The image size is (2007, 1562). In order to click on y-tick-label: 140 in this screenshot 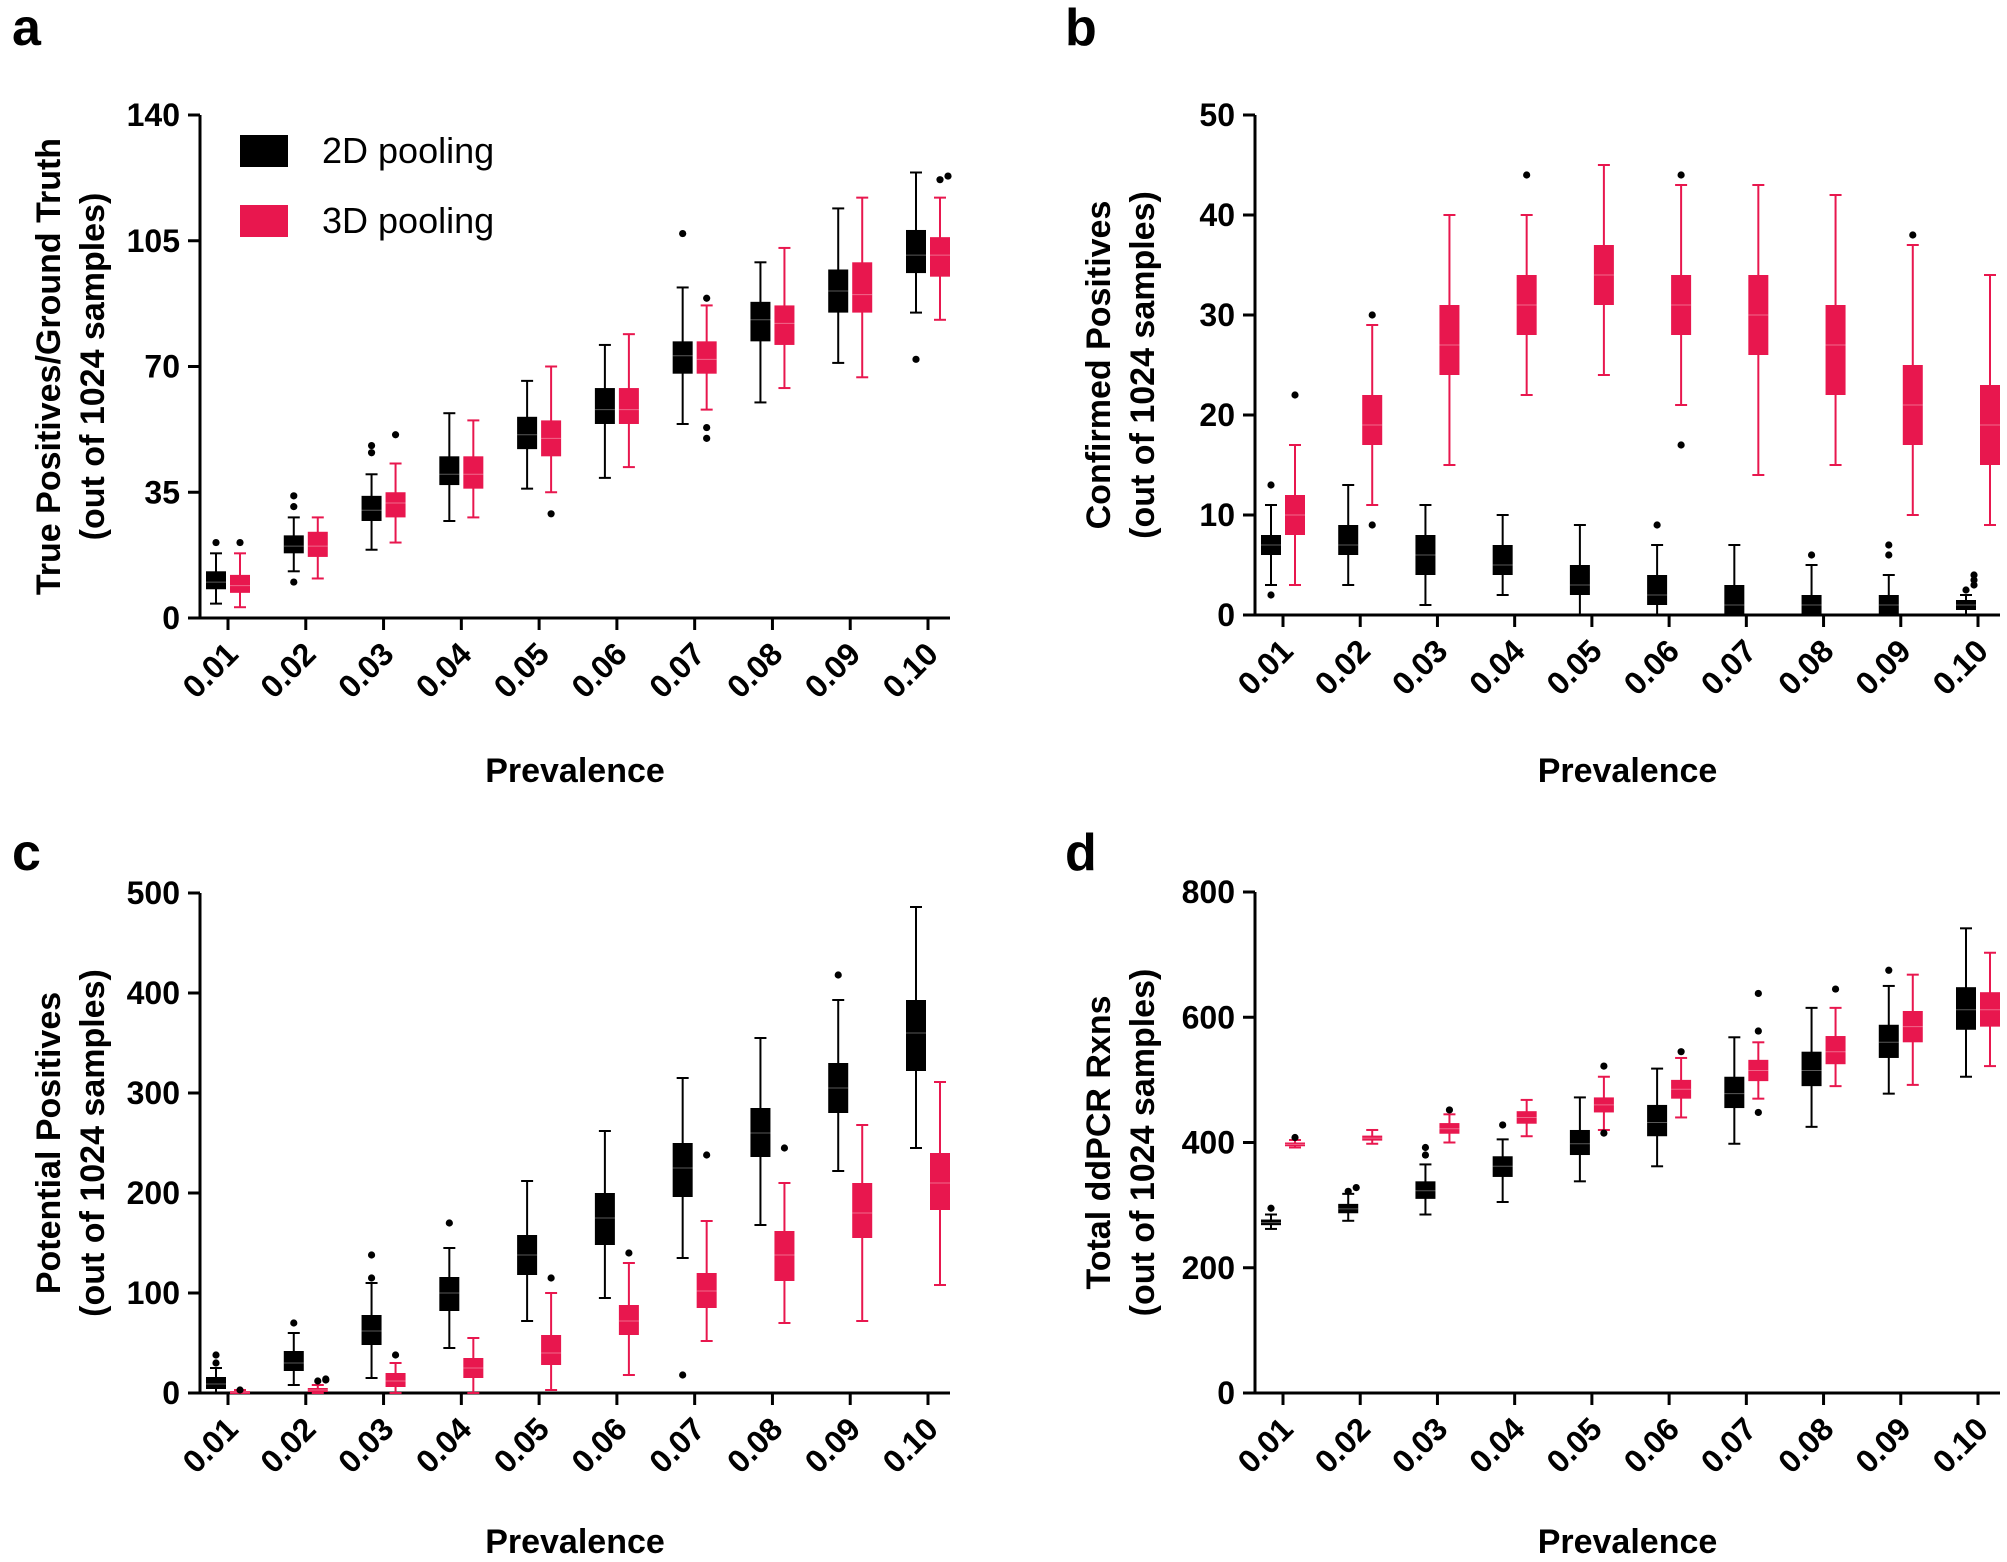, I will do `click(153, 115)`.